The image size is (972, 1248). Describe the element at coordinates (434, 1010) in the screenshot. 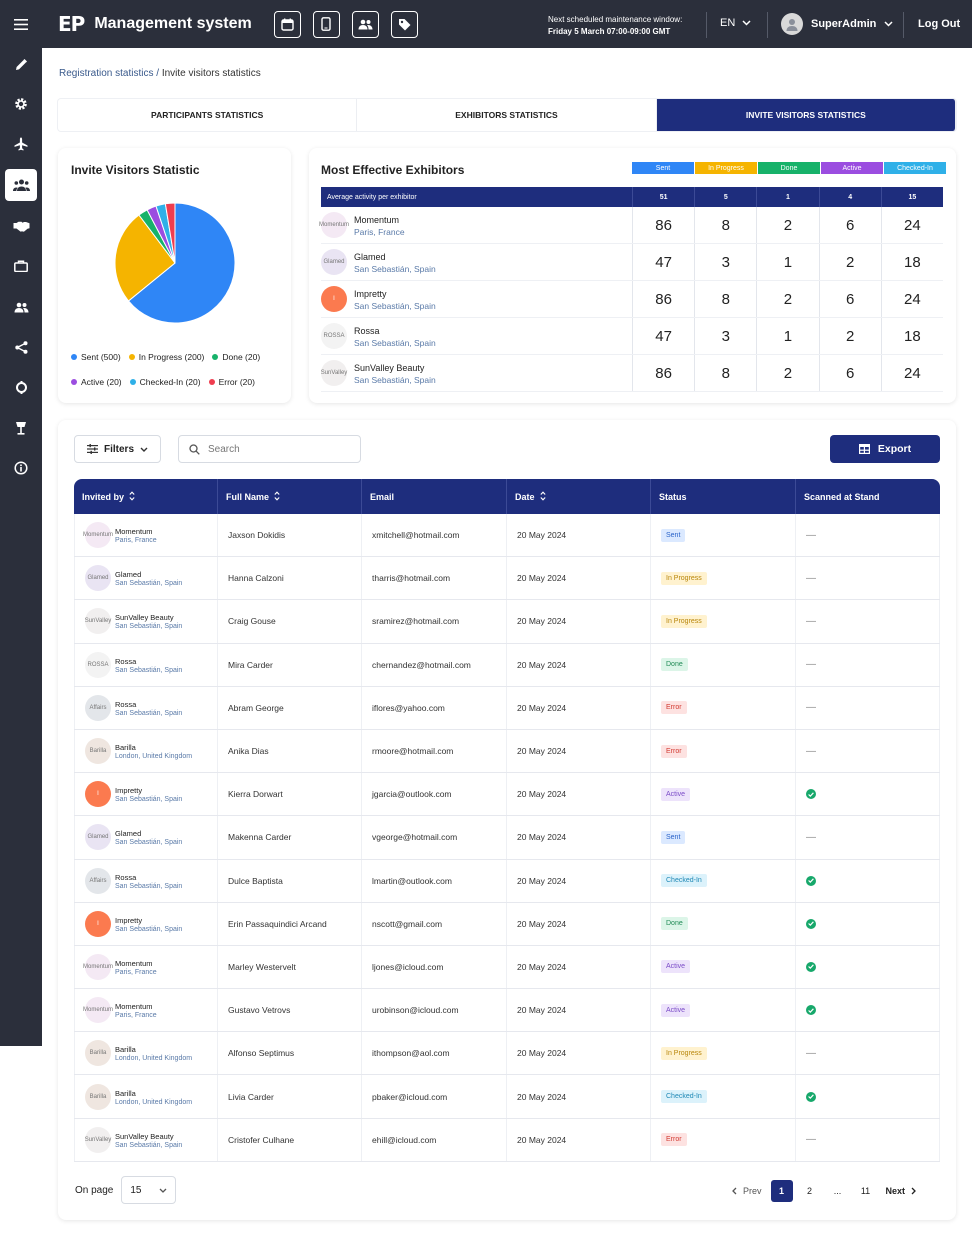

I see `cell-email: urobinson@icloud.com` at that location.